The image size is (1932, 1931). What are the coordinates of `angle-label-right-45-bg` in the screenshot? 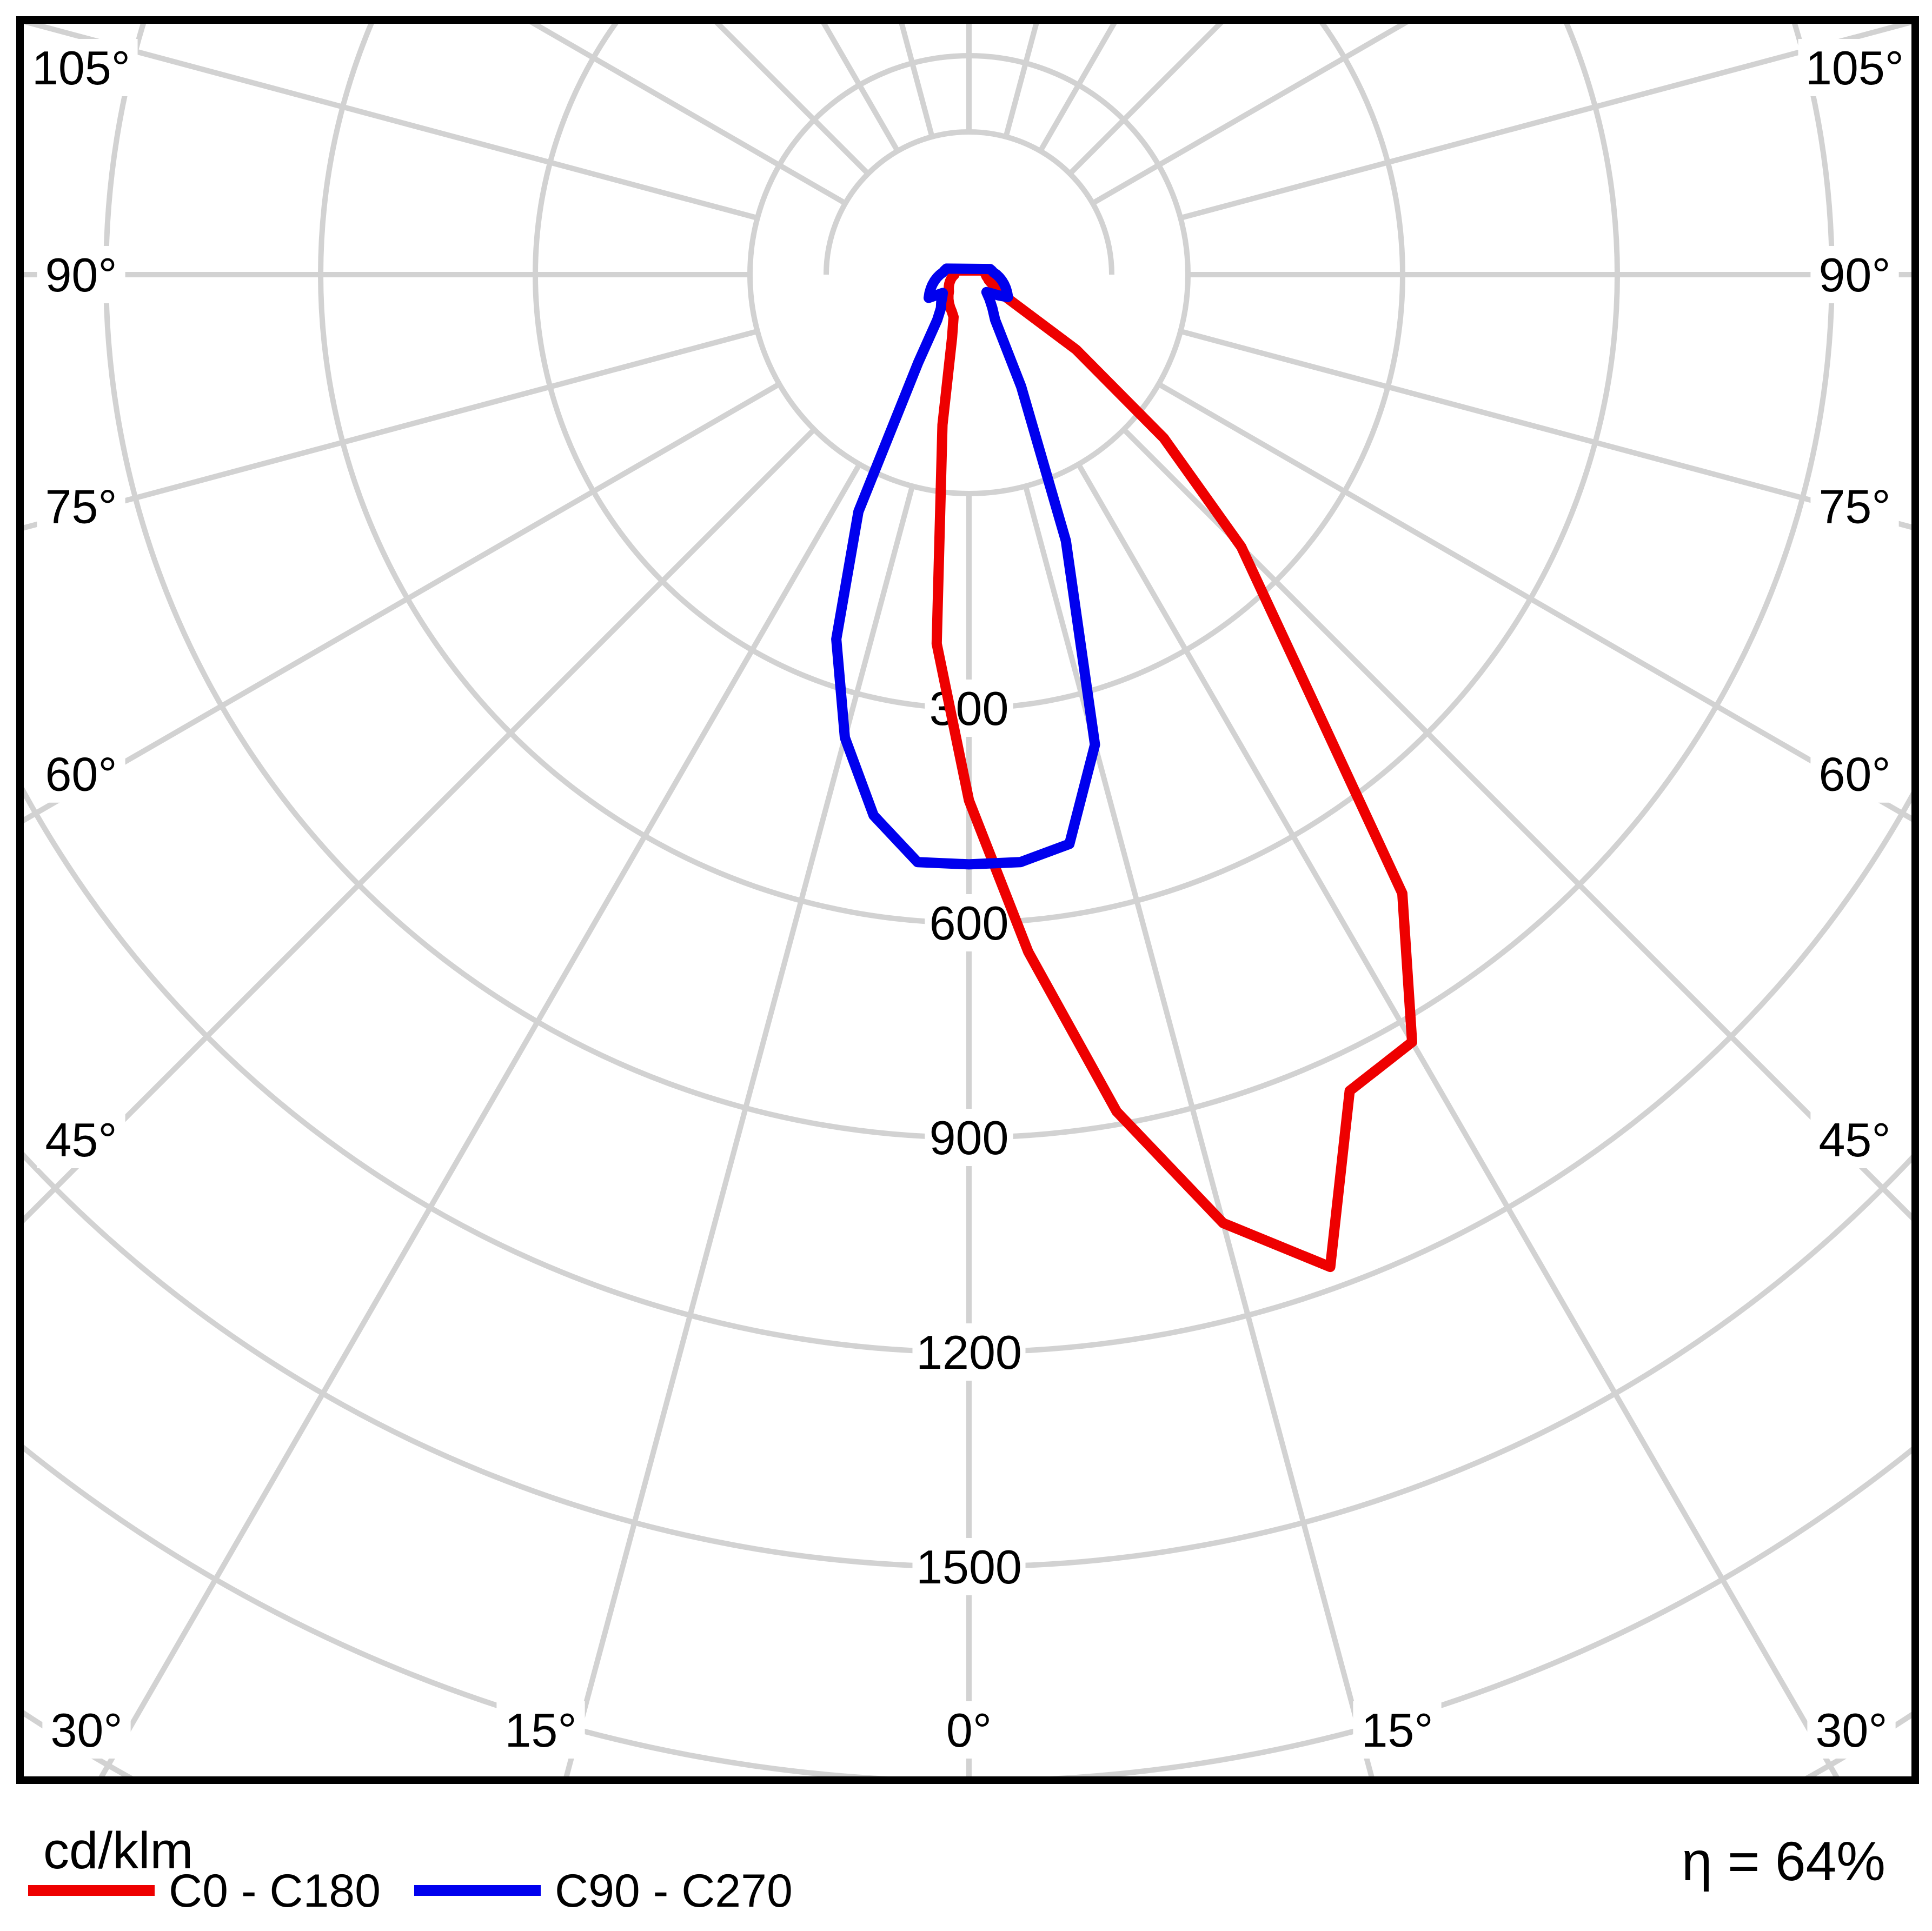 It's located at (1854, 1139).